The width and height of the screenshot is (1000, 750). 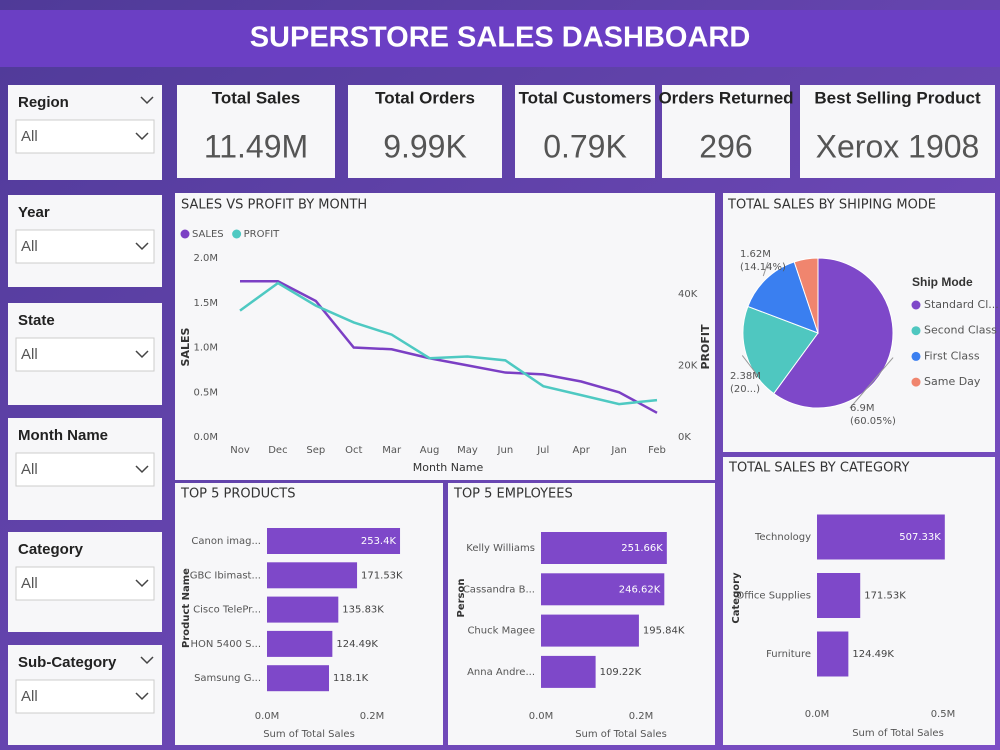 I want to click on y-tick-label: 0.5M, so click(x=205, y=392).